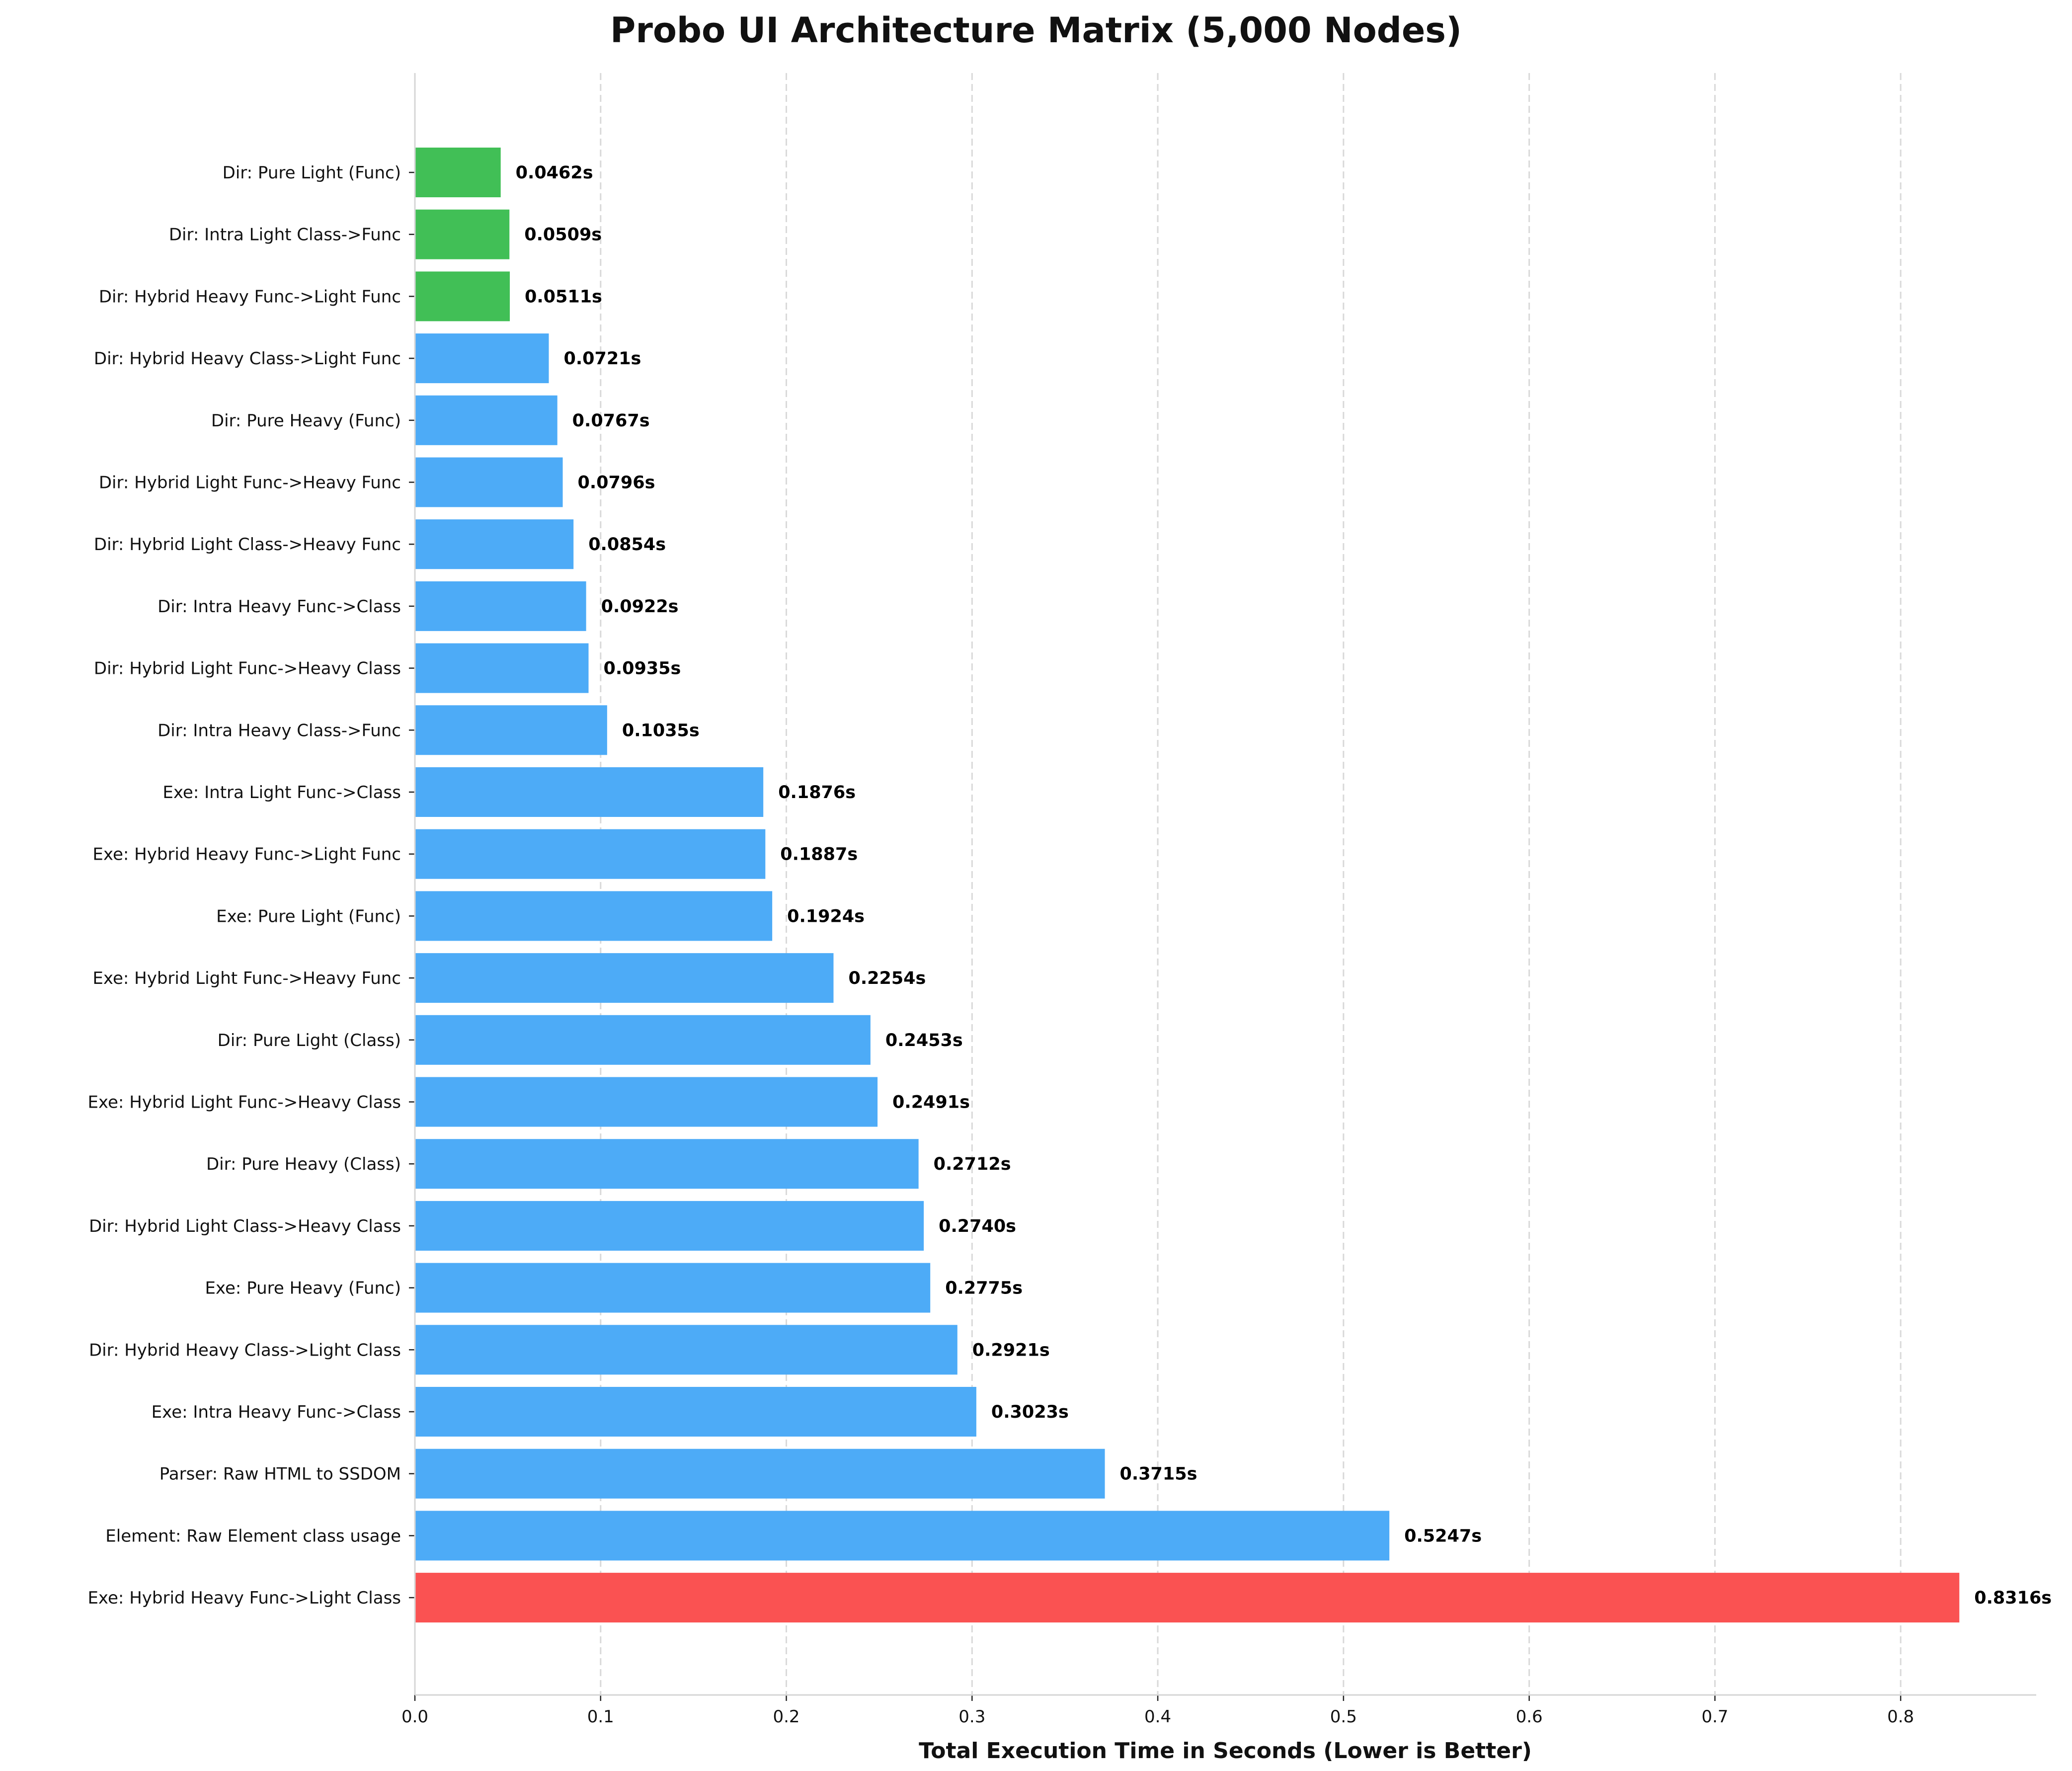  What do you see at coordinates (819, 855) in the screenshot?
I see `value-label: 0.1887s` at bounding box center [819, 855].